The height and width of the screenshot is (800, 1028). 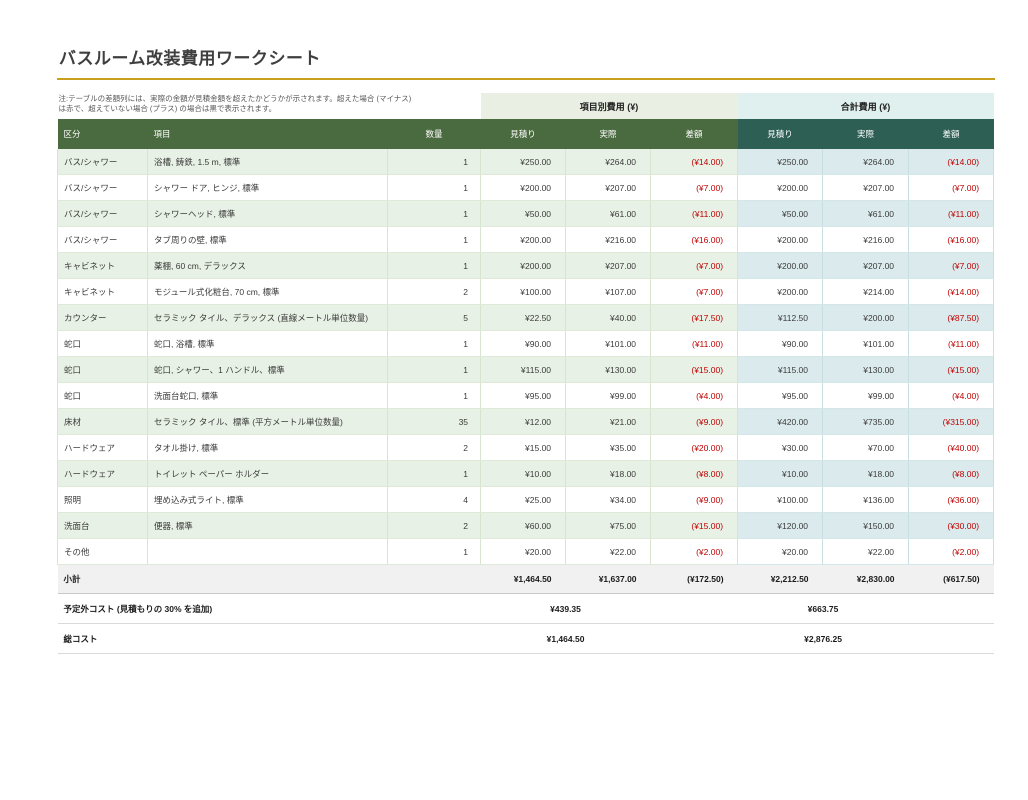 What do you see at coordinates (951, 447) in the screenshot?
I see `cell-total-difference: (¥40.00)` at bounding box center [951, 447].